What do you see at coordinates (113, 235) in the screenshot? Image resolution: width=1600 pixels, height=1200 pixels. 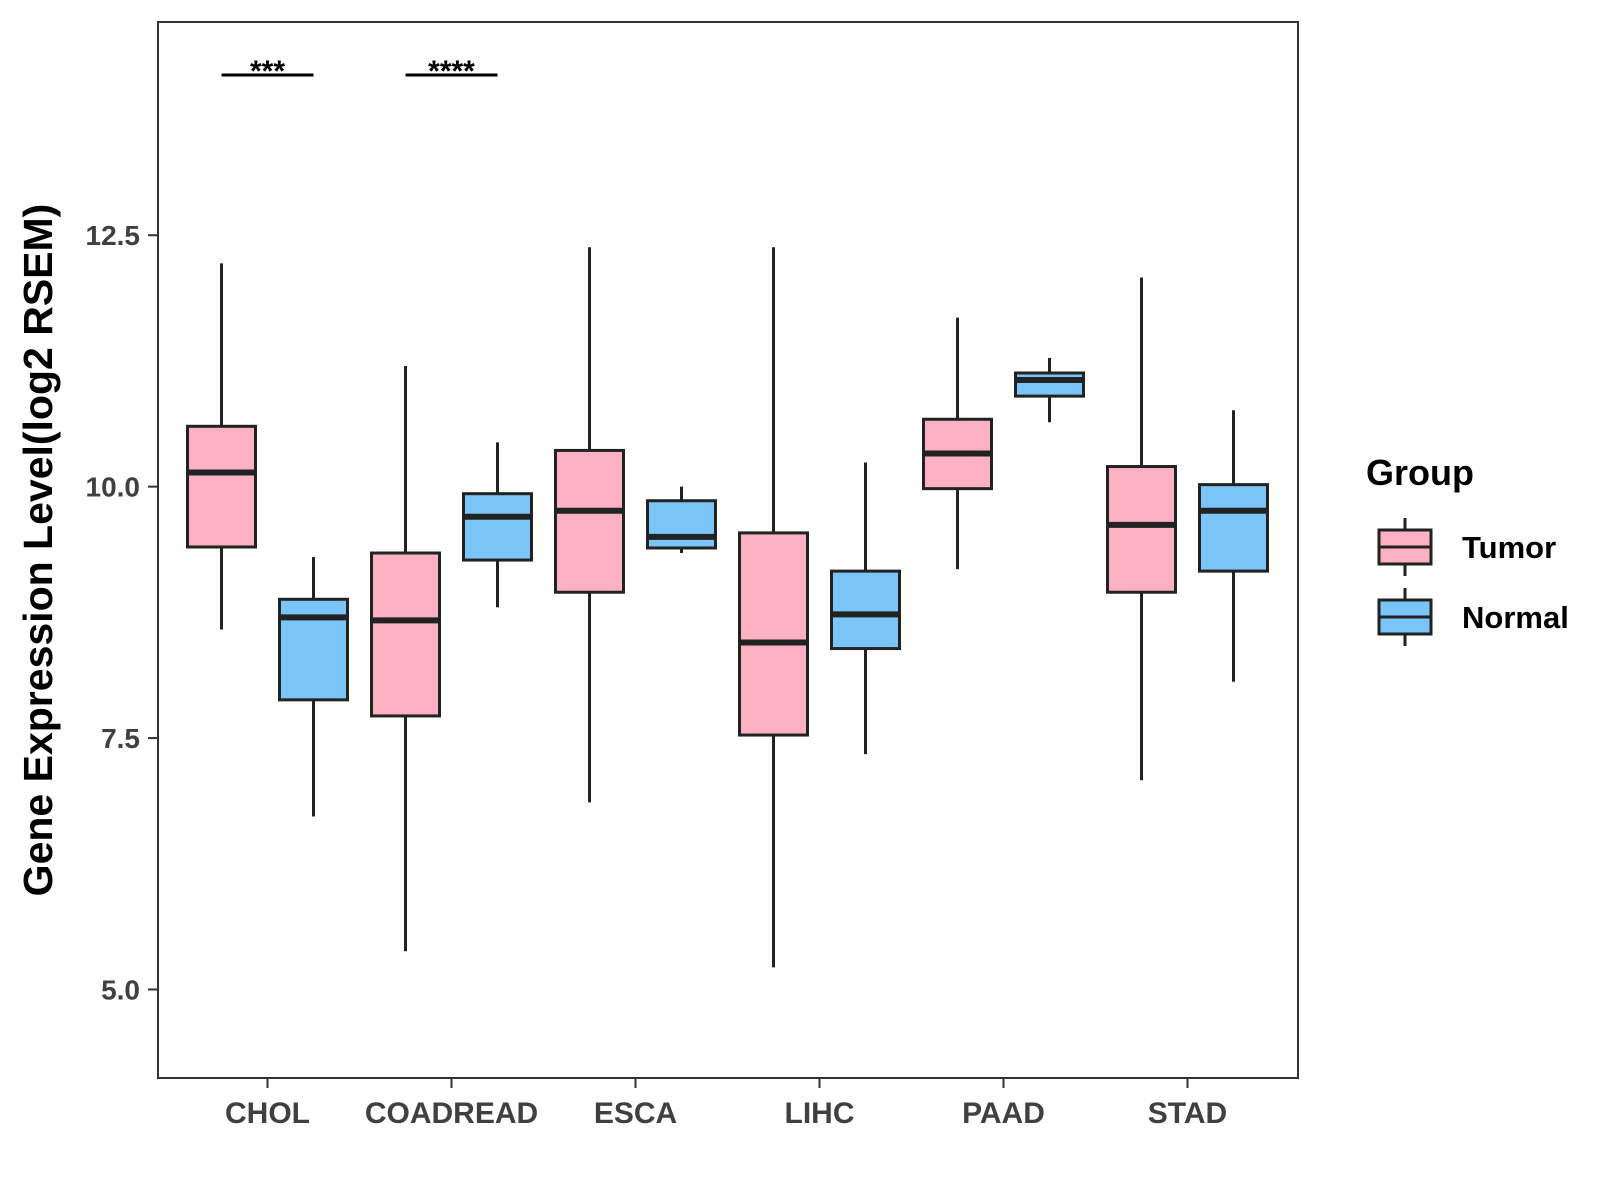 I see `y-tick-label: 12.5` at bounding box center [113, 235].